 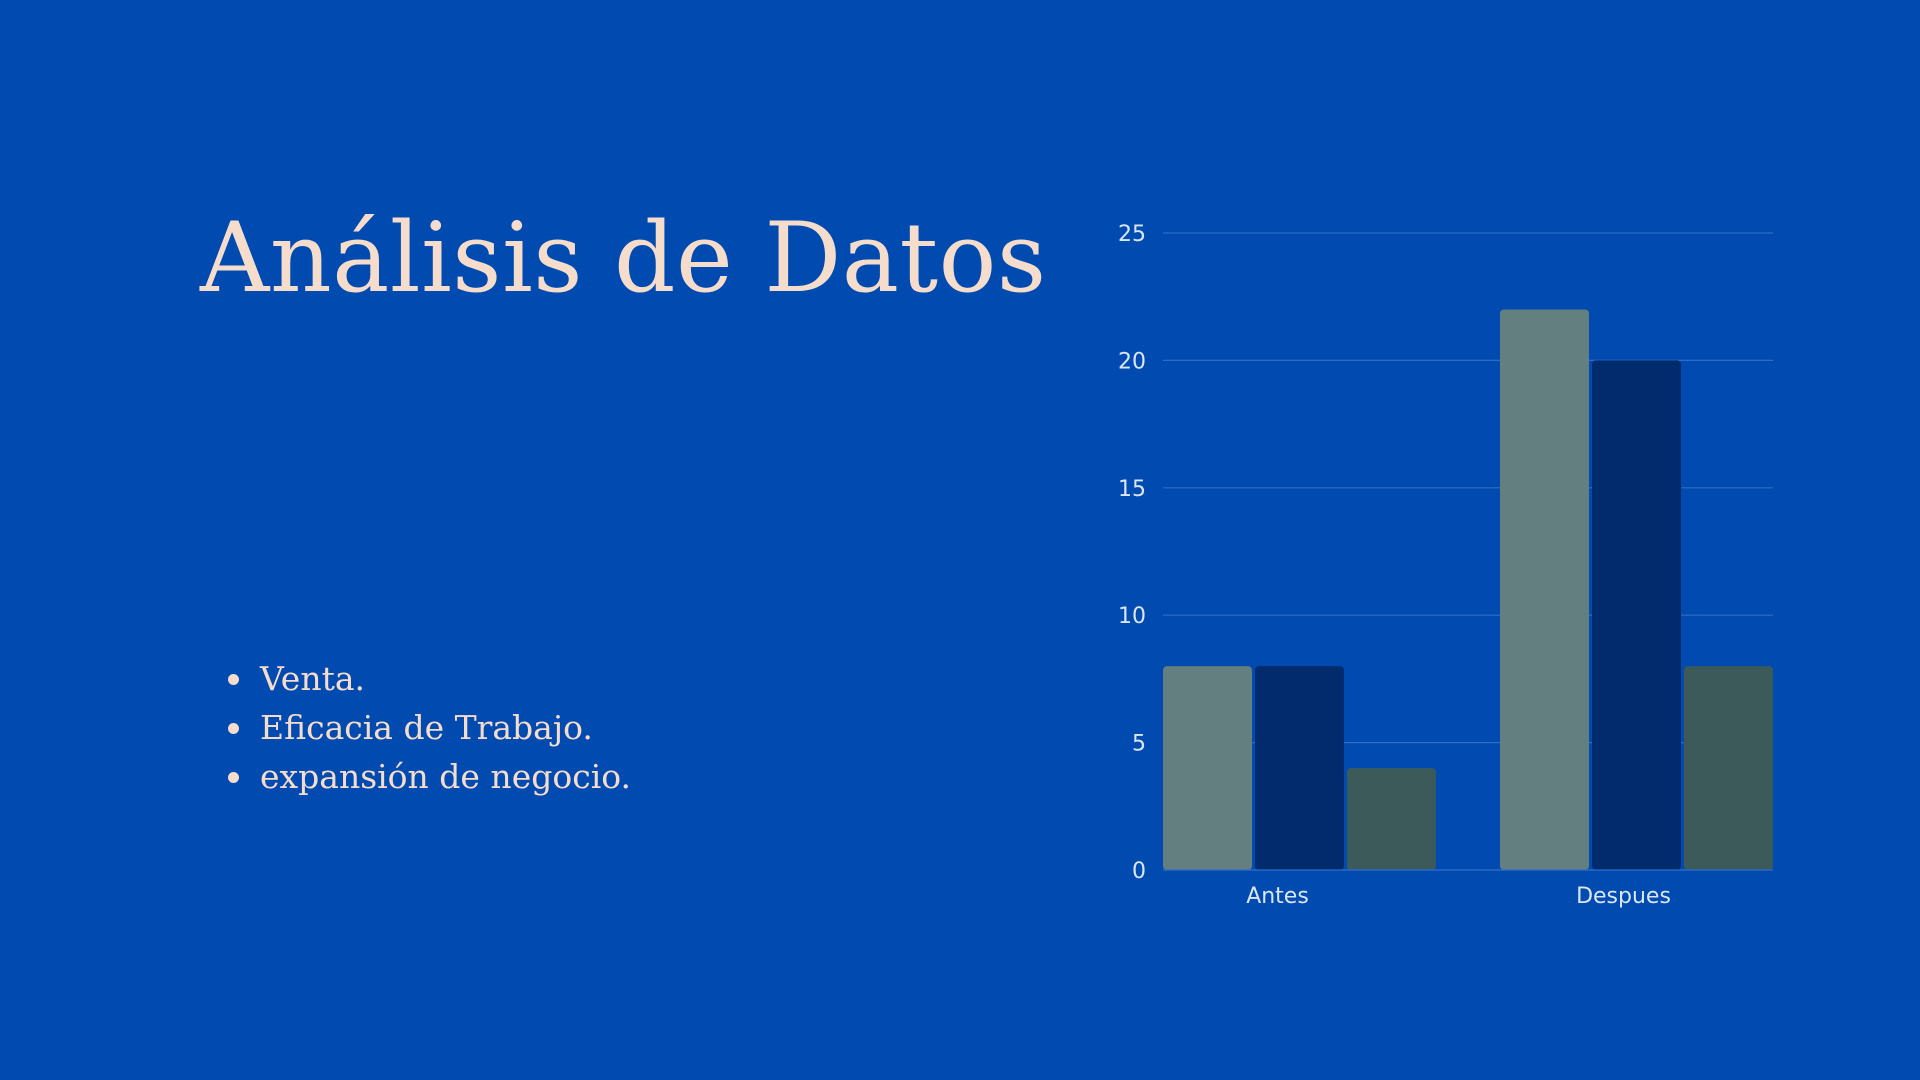 I want to click on x-tick-label: Despues, so click(x=1623, y=896).